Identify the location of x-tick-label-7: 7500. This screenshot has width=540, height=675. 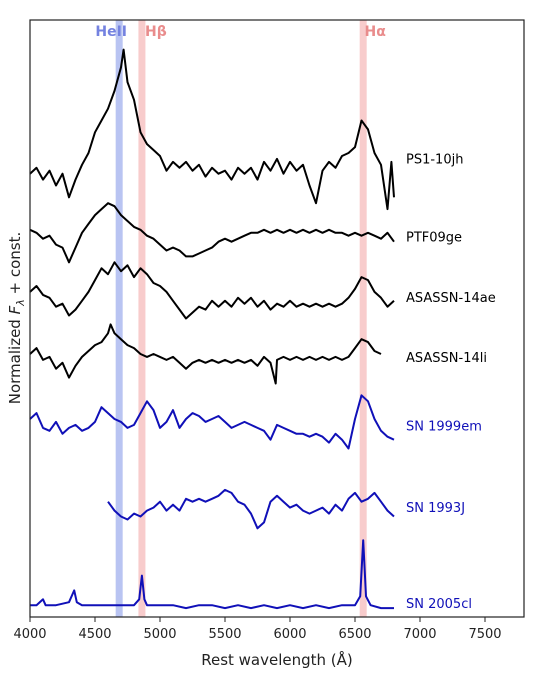
(484, 634).